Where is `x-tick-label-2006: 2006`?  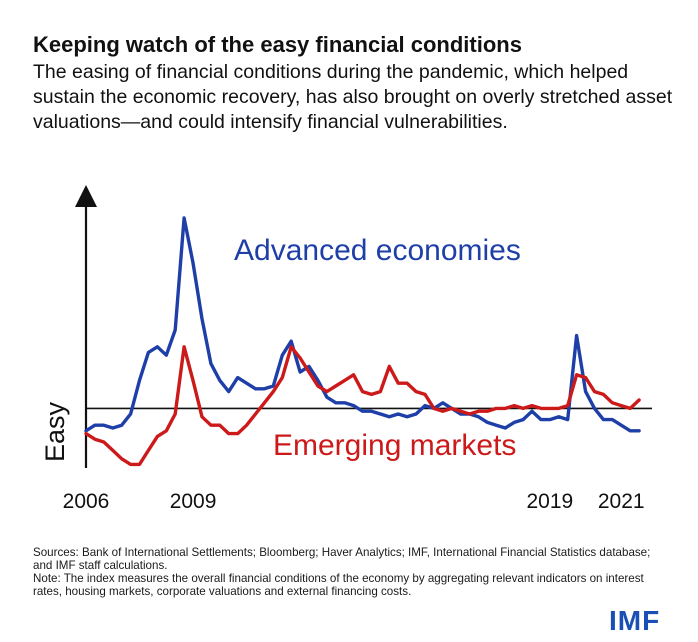
x-tick-label-2006: 2006 is located at coordinates (86, 501).